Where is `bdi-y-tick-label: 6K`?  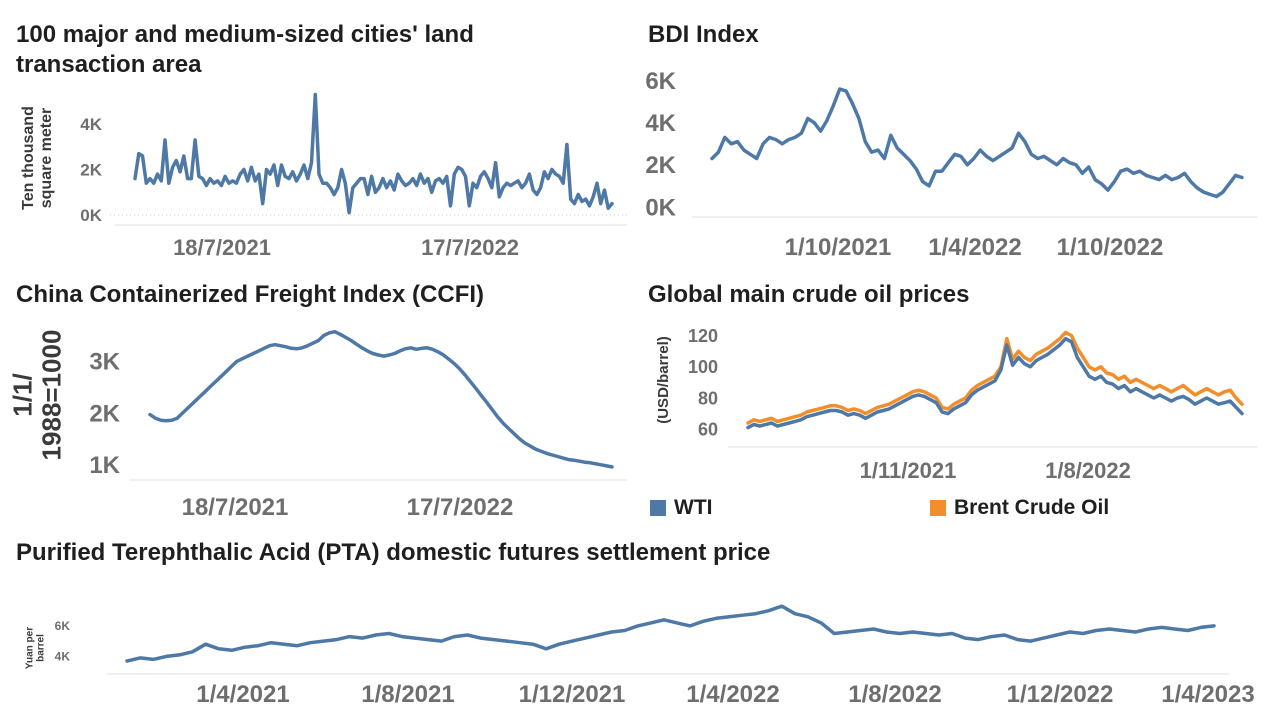 bdi-y-tick-label: 6K is located at coordinates (660, 81).